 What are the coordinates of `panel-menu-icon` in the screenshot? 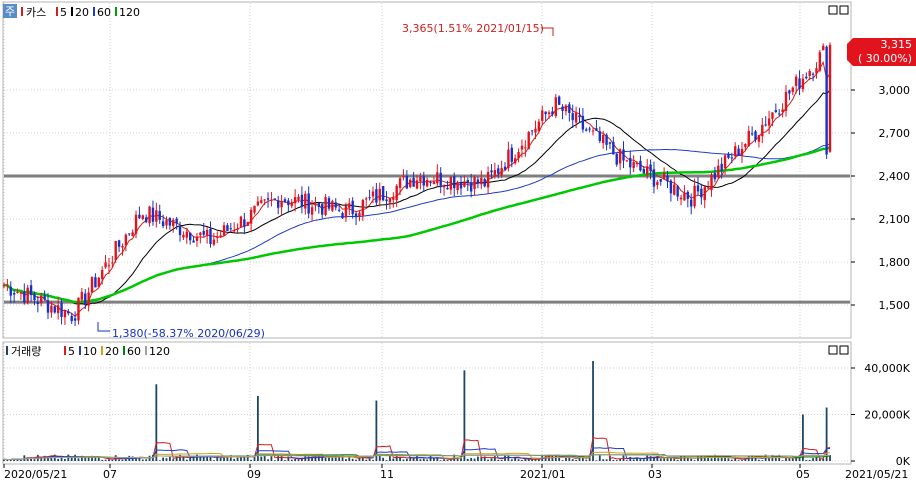 It's located at (10, 11).